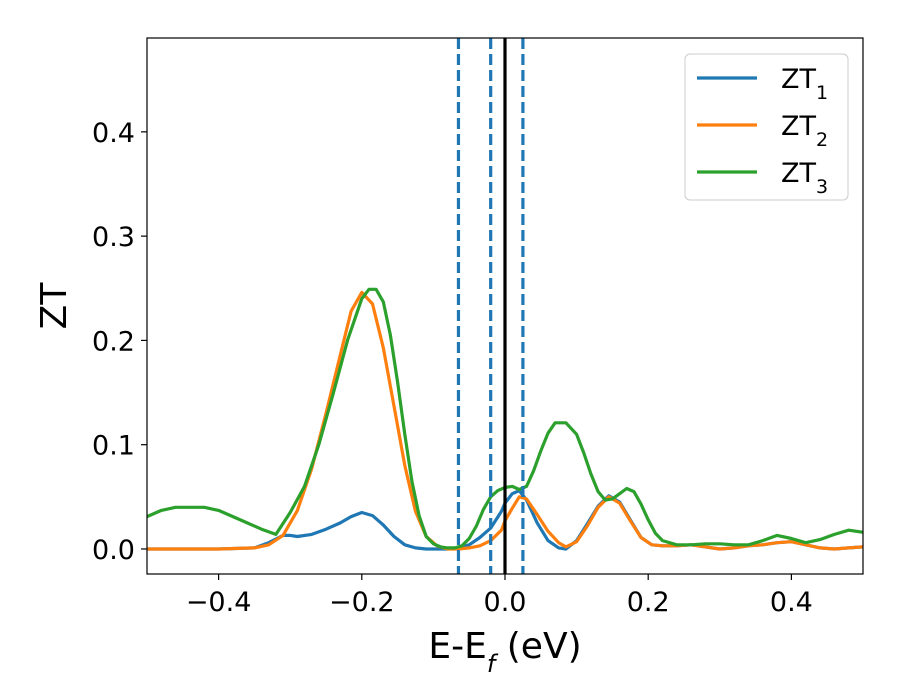  What do you see at coordinates (804, 178) in the screenshot?
I see `legend-label-zt3: ZT3` at bounding box center [804, 178].